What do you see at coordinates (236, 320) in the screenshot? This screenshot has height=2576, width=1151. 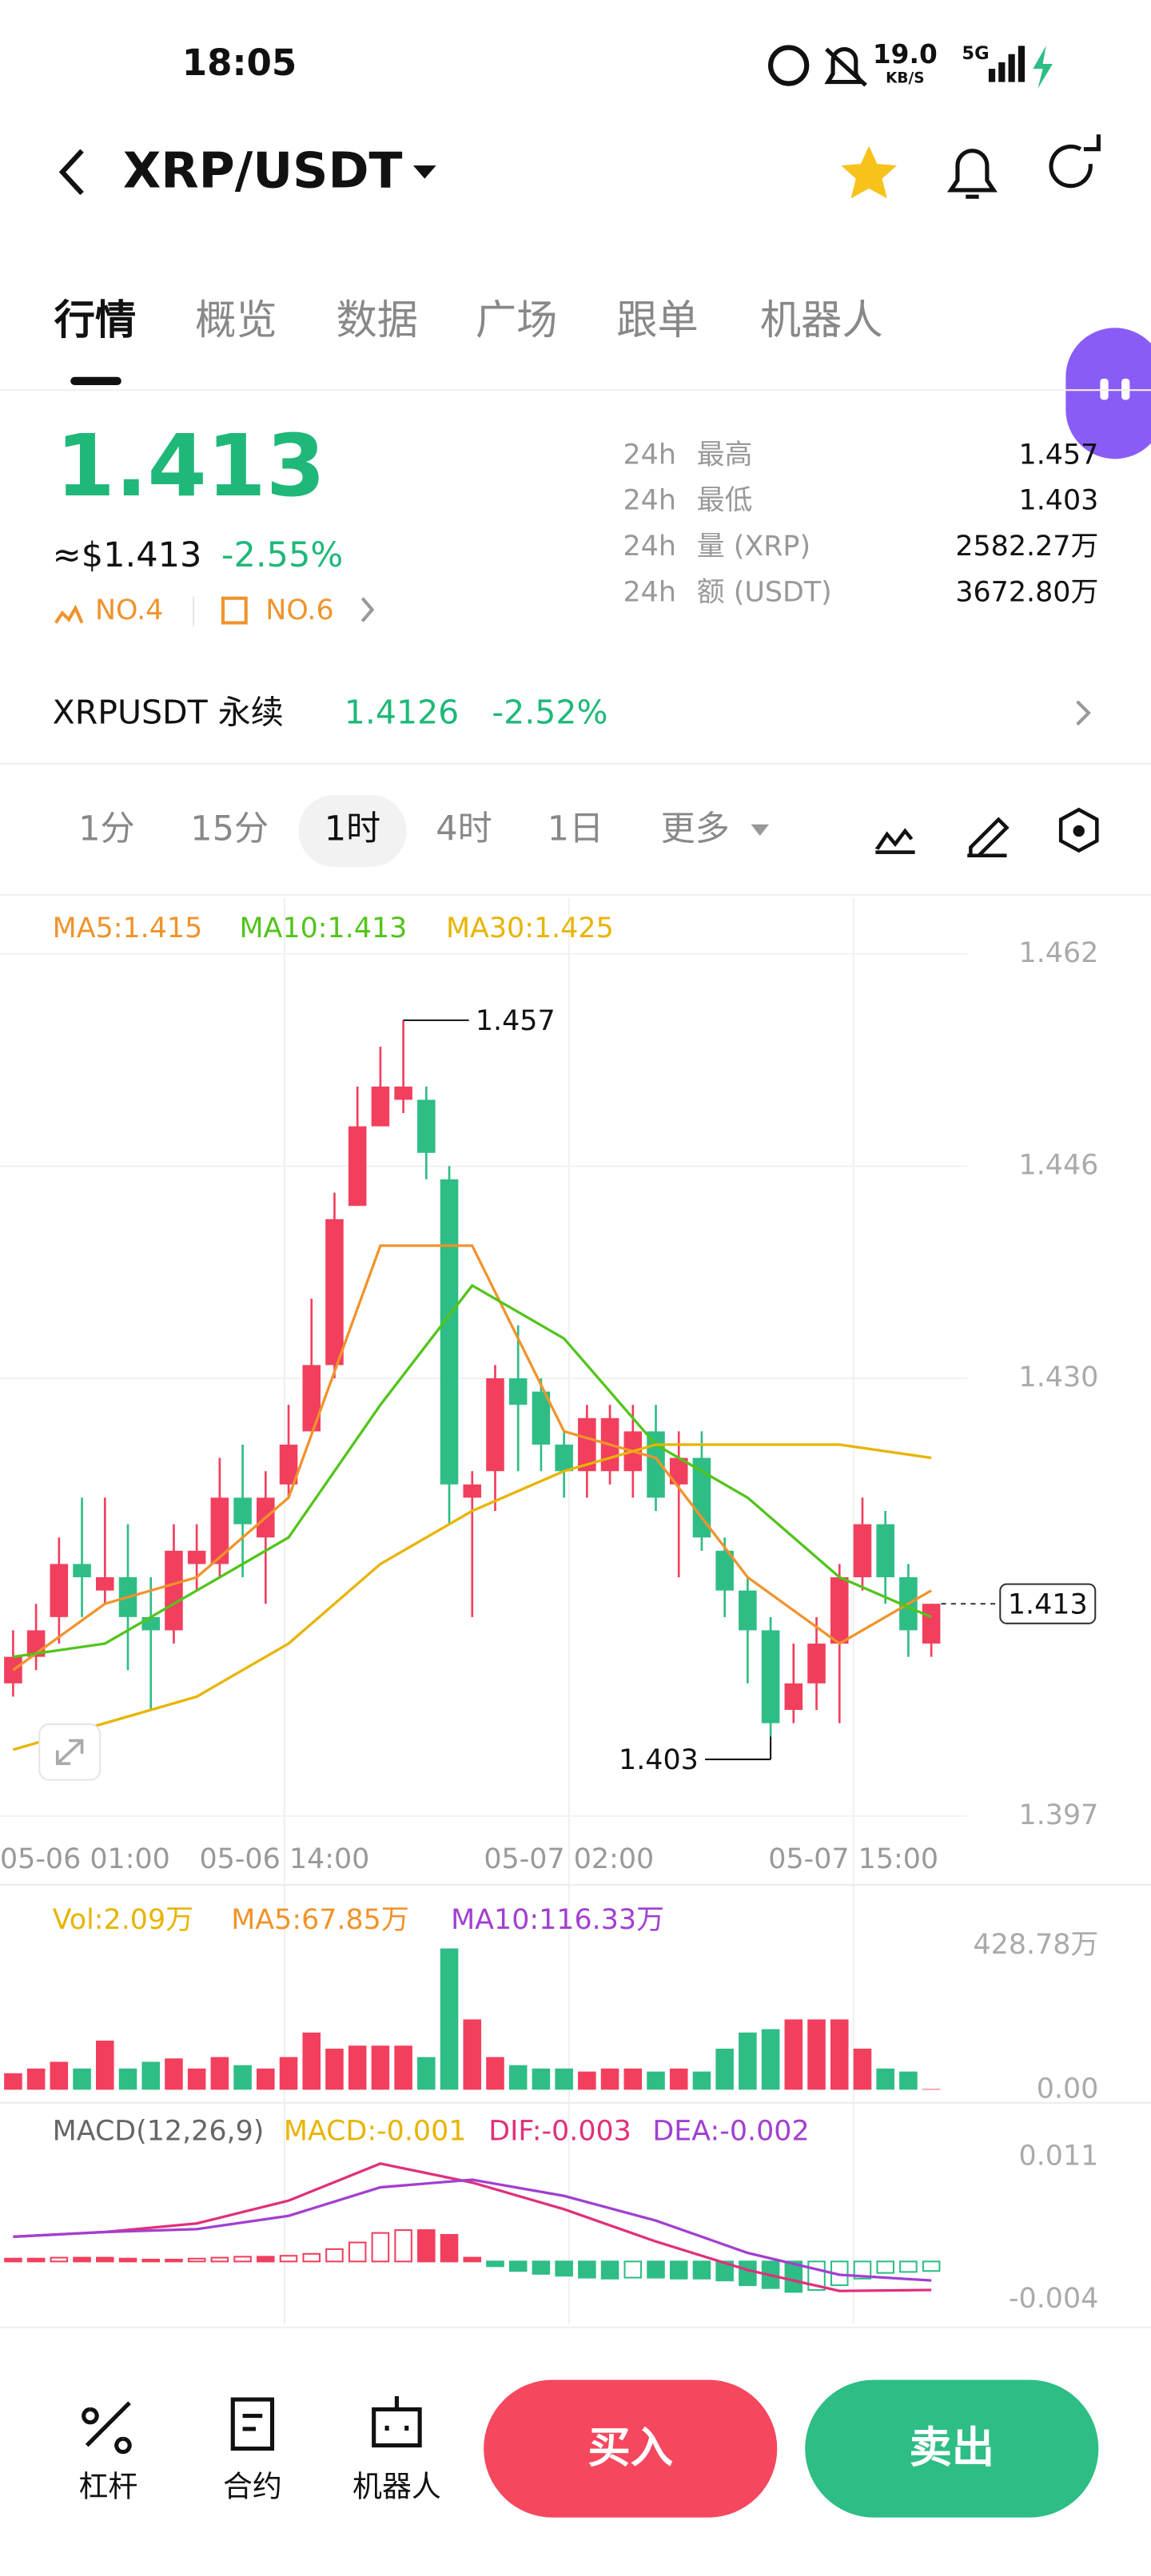 I see `tab: 概览` at bounding box center [236, 320].